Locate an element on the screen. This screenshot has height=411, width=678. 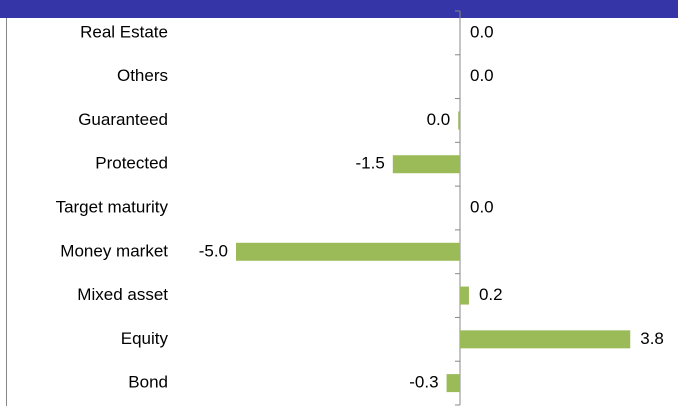
y-tick-label: Target maturity is located at coordinates (112, 206).